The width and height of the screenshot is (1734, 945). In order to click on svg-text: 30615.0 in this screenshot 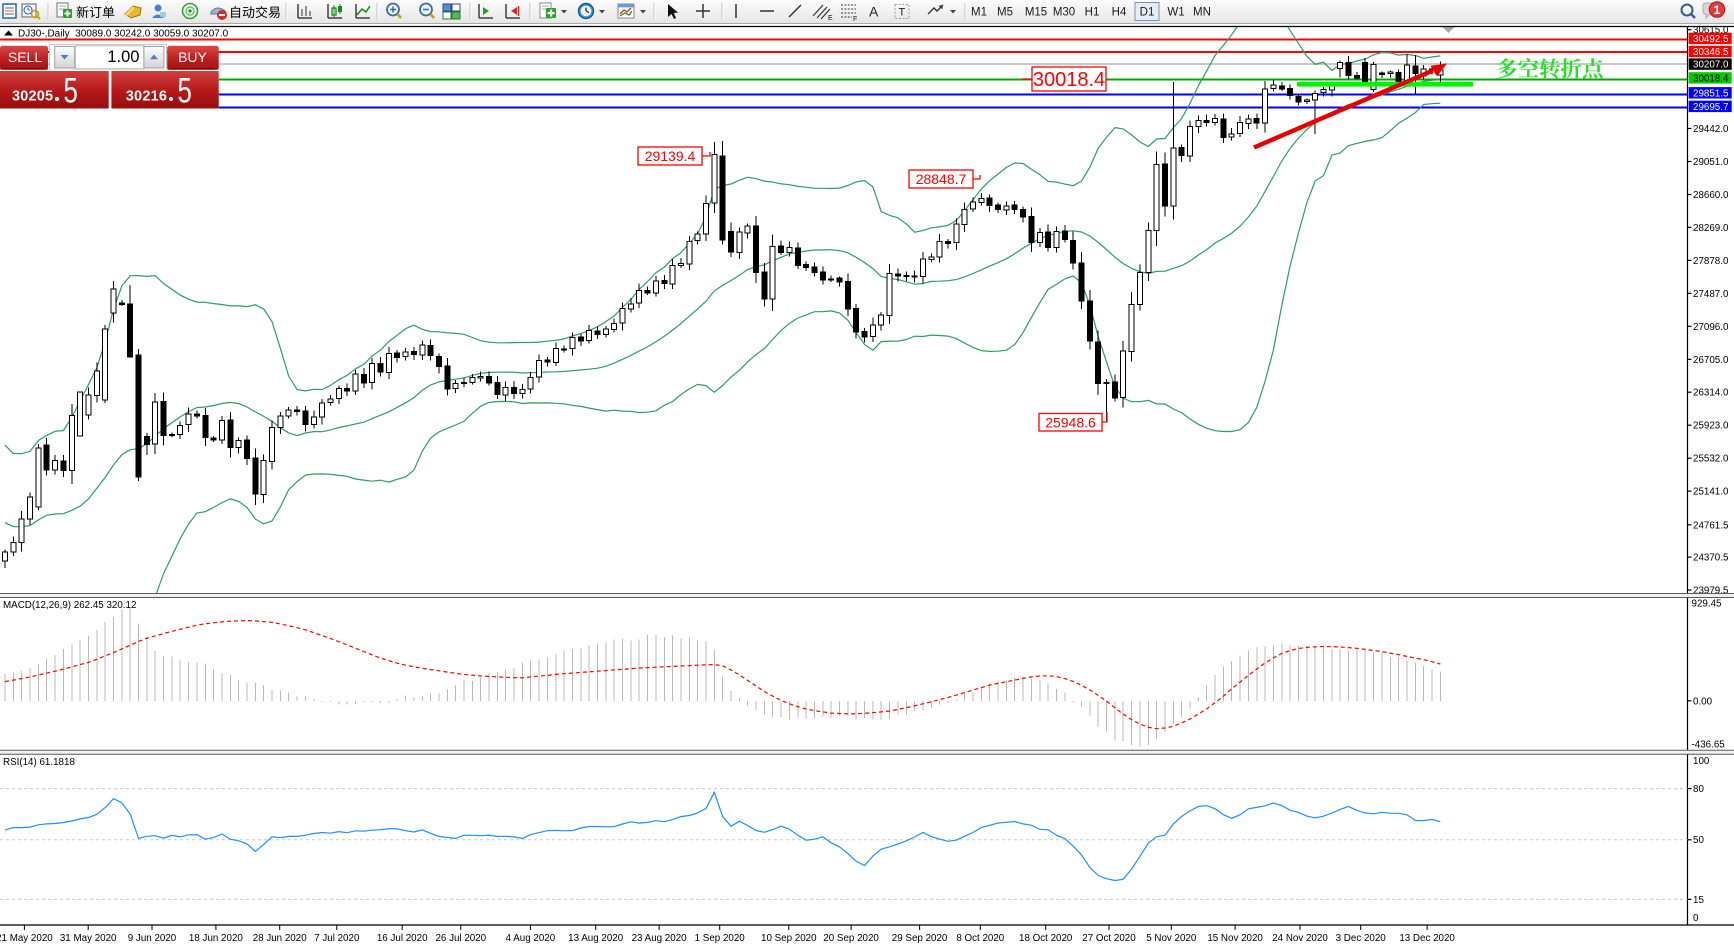, I will do `click(1711, 30)`.